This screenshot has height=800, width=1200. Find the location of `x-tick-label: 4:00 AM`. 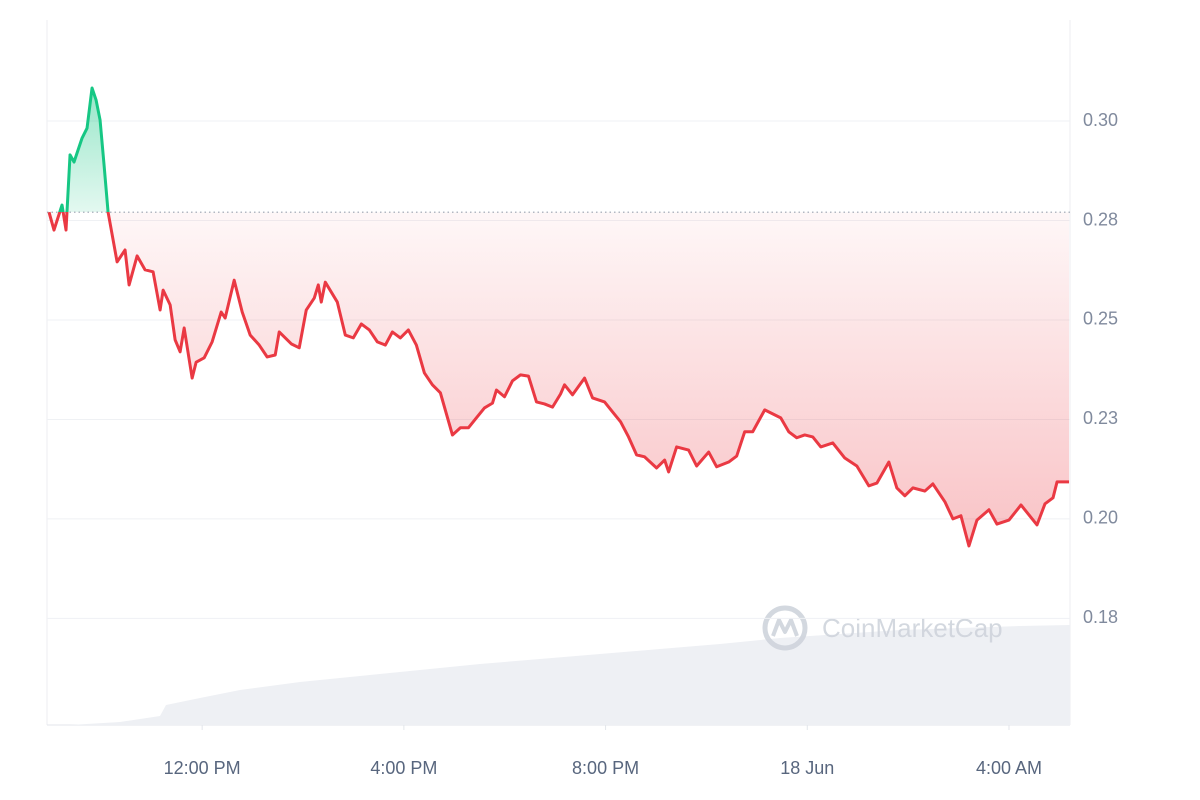

x-tick-label: 4:00 AM is located at coordinates (1009, 768).